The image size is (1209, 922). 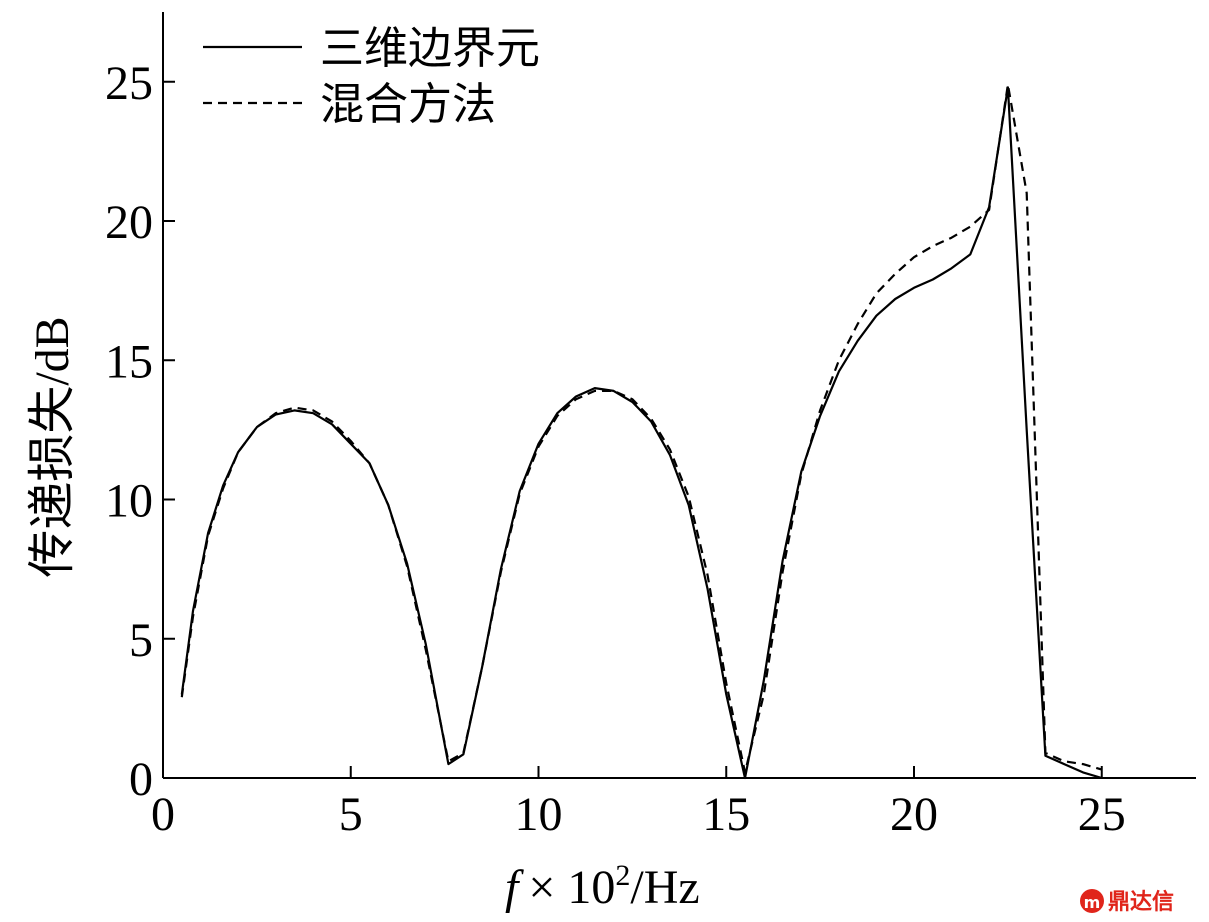 I want to click on x-tick-label: 15, so click(x=726, y=814).